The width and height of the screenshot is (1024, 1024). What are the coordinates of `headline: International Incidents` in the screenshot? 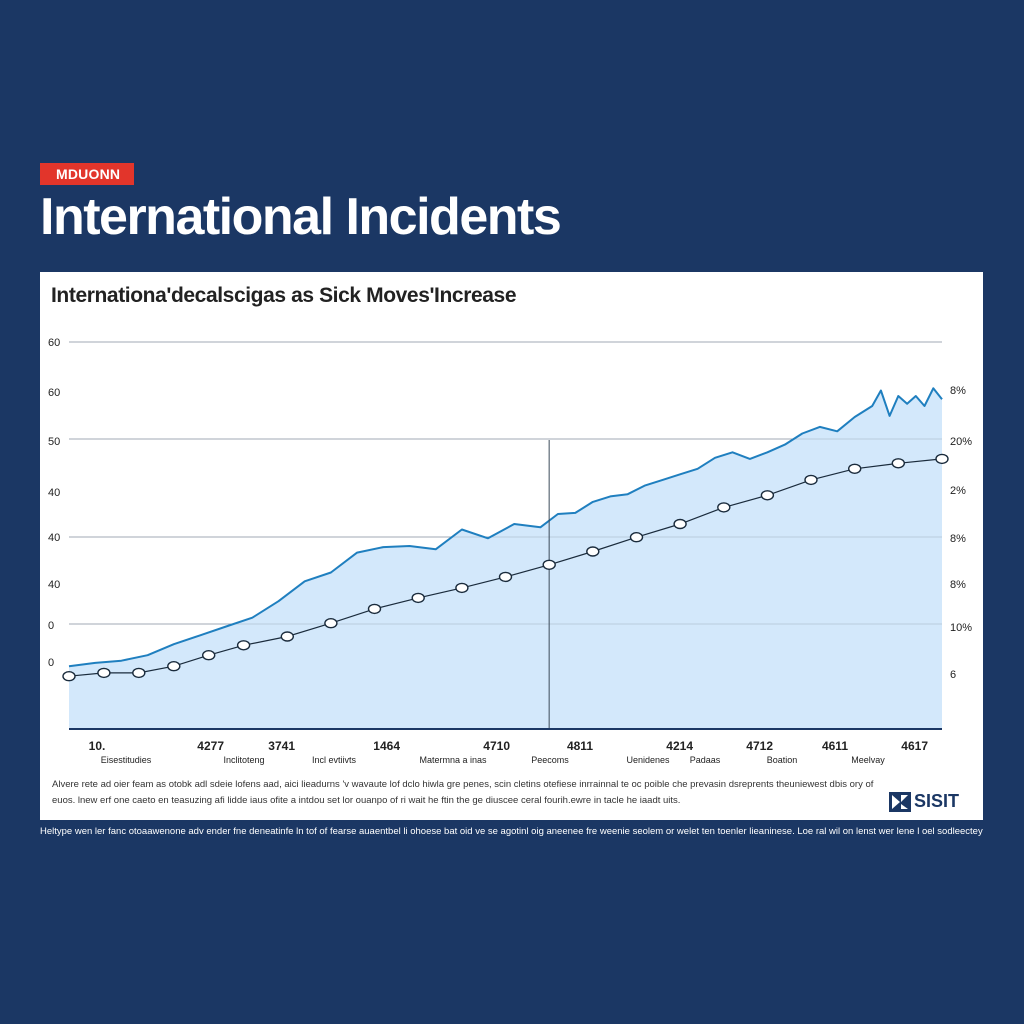 It's located at (301, 217).